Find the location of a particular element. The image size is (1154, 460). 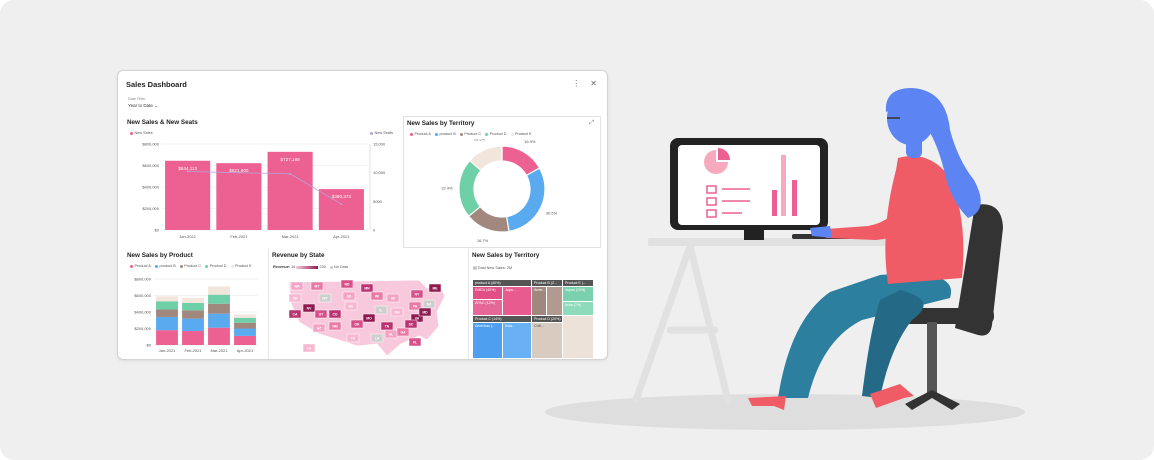

treemap-cell: APAC (12%) is located at coordinates (487, 307).